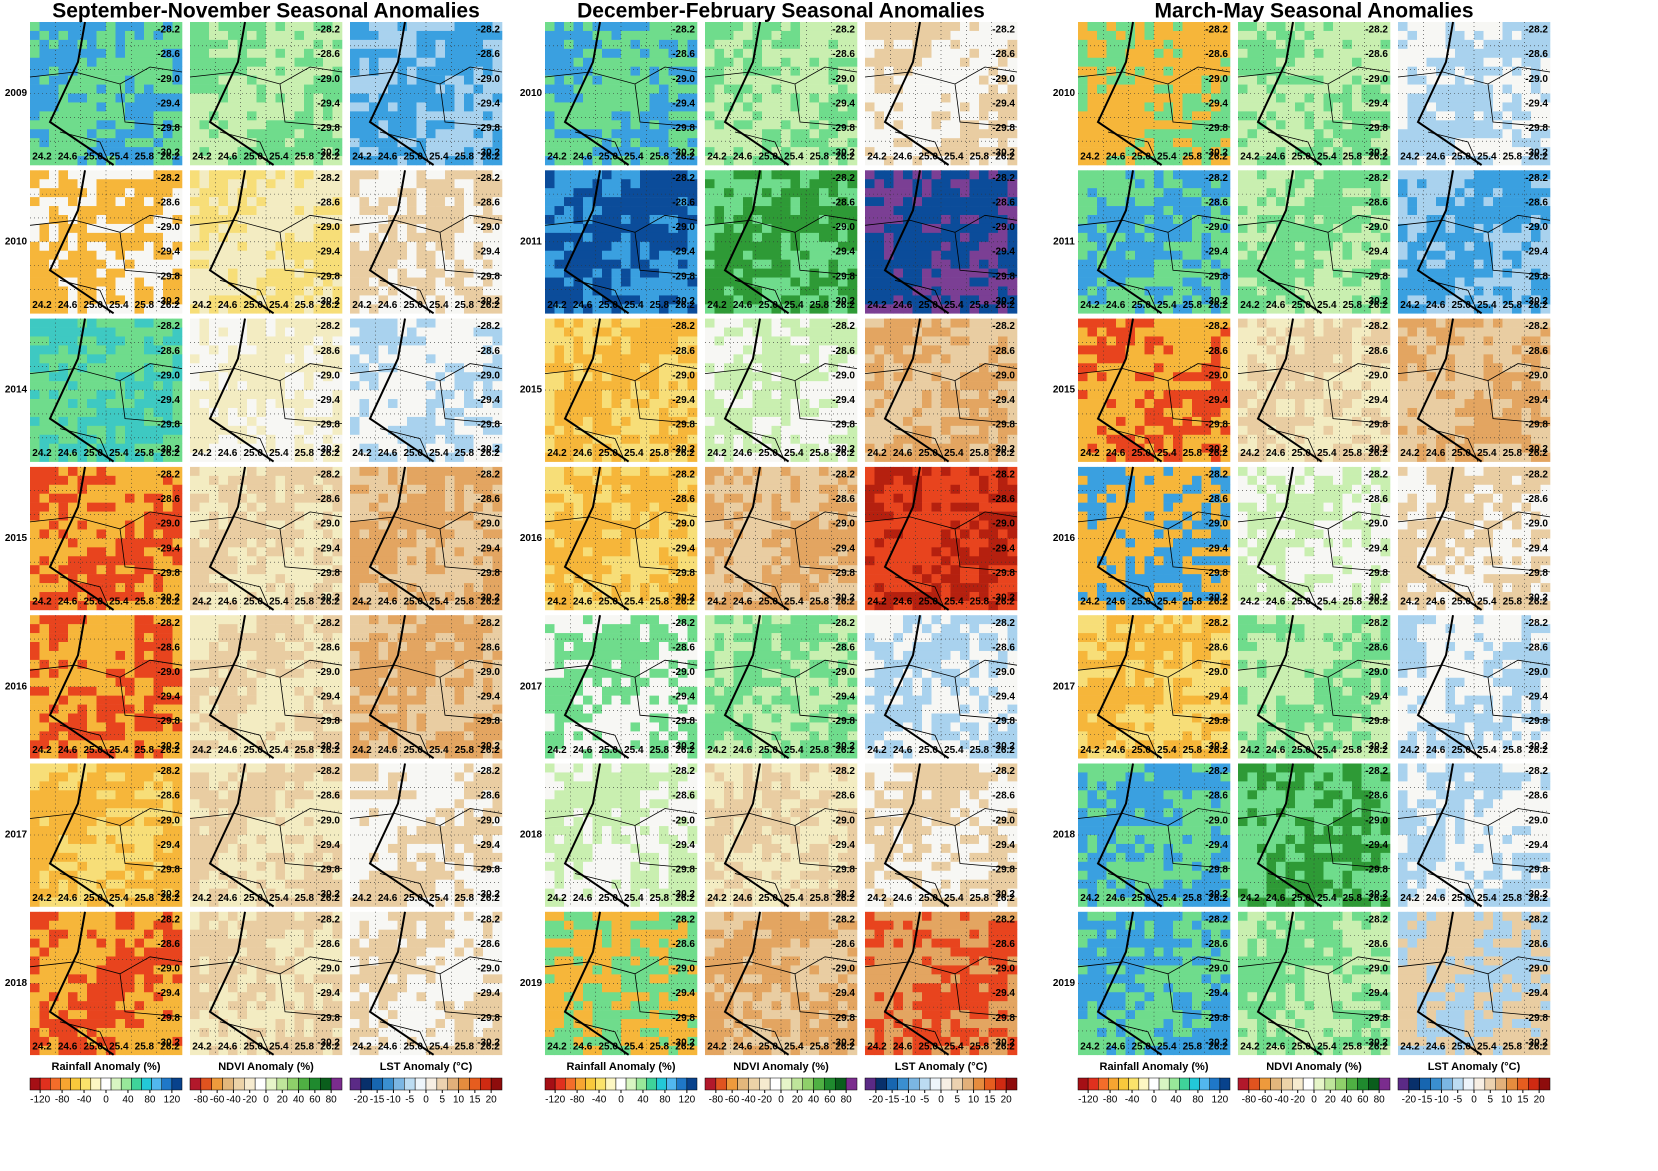 The width and height of the screenshot is (1658, 1171). I want to click on lon-label: 24.6, so click(68, 305).